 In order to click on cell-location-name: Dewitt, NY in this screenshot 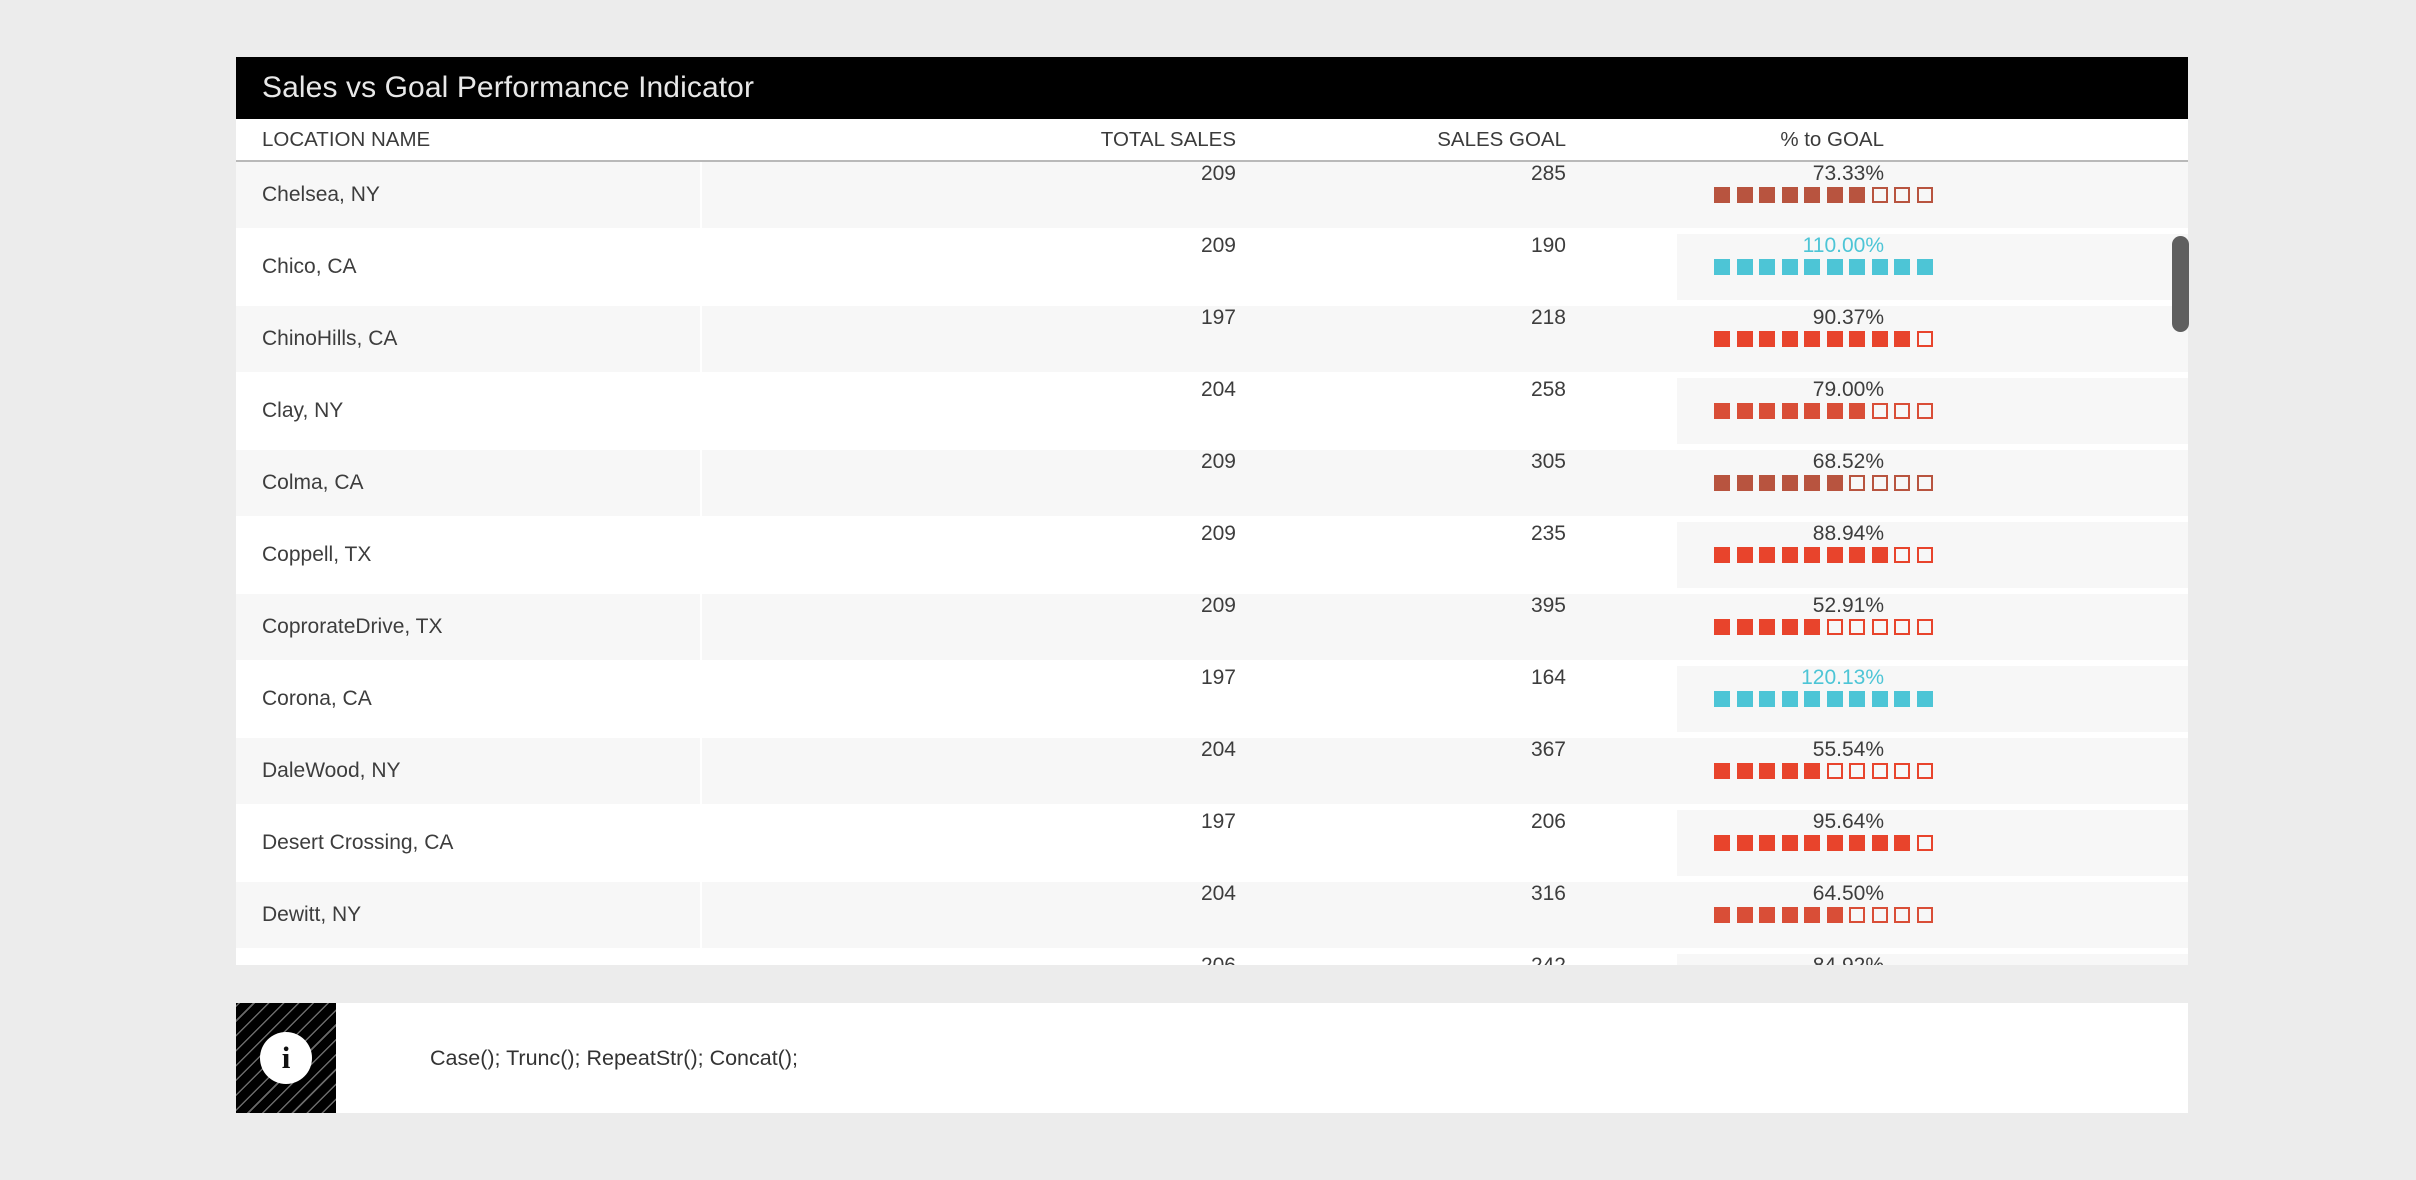, I will do `click(312, 914)`.